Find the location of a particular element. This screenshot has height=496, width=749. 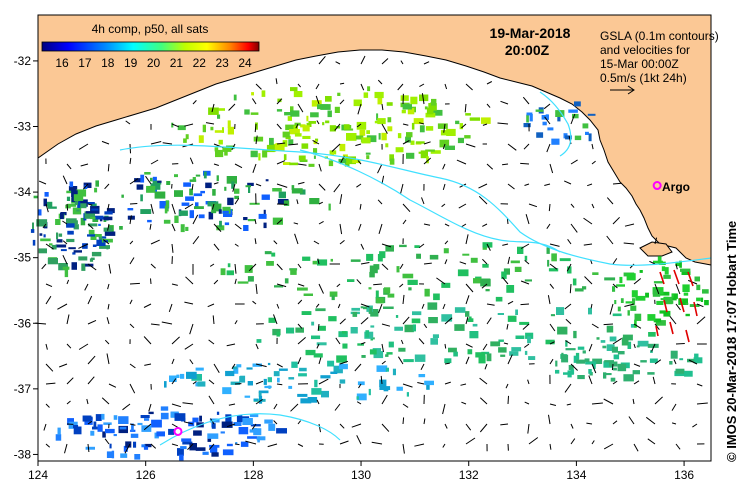

colorbar-title: 4h comp, p50, all sats is located at coordinates (150, 29).